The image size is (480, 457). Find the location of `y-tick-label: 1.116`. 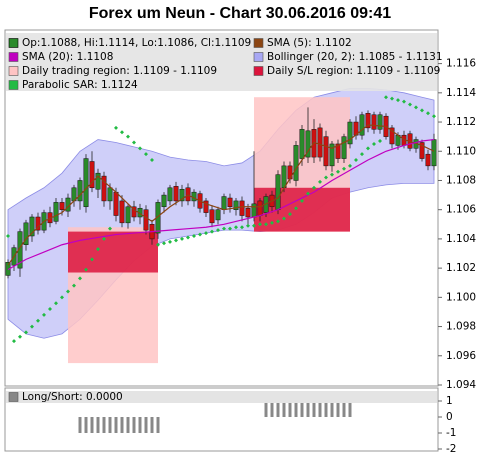

y-tick-label: 1.116 is located at coordinates (461, 64).